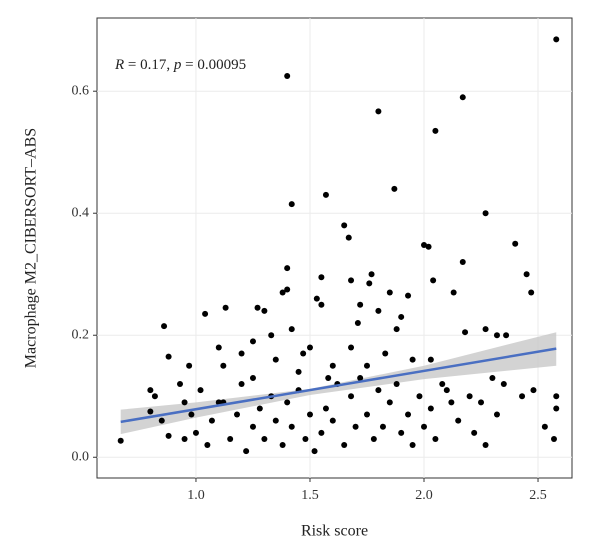 This screenshot has height=560, width=600. Describe the element at coordinates (149, 65) in the screenshot. I see `annotation-part: = 0.17,` at that location.